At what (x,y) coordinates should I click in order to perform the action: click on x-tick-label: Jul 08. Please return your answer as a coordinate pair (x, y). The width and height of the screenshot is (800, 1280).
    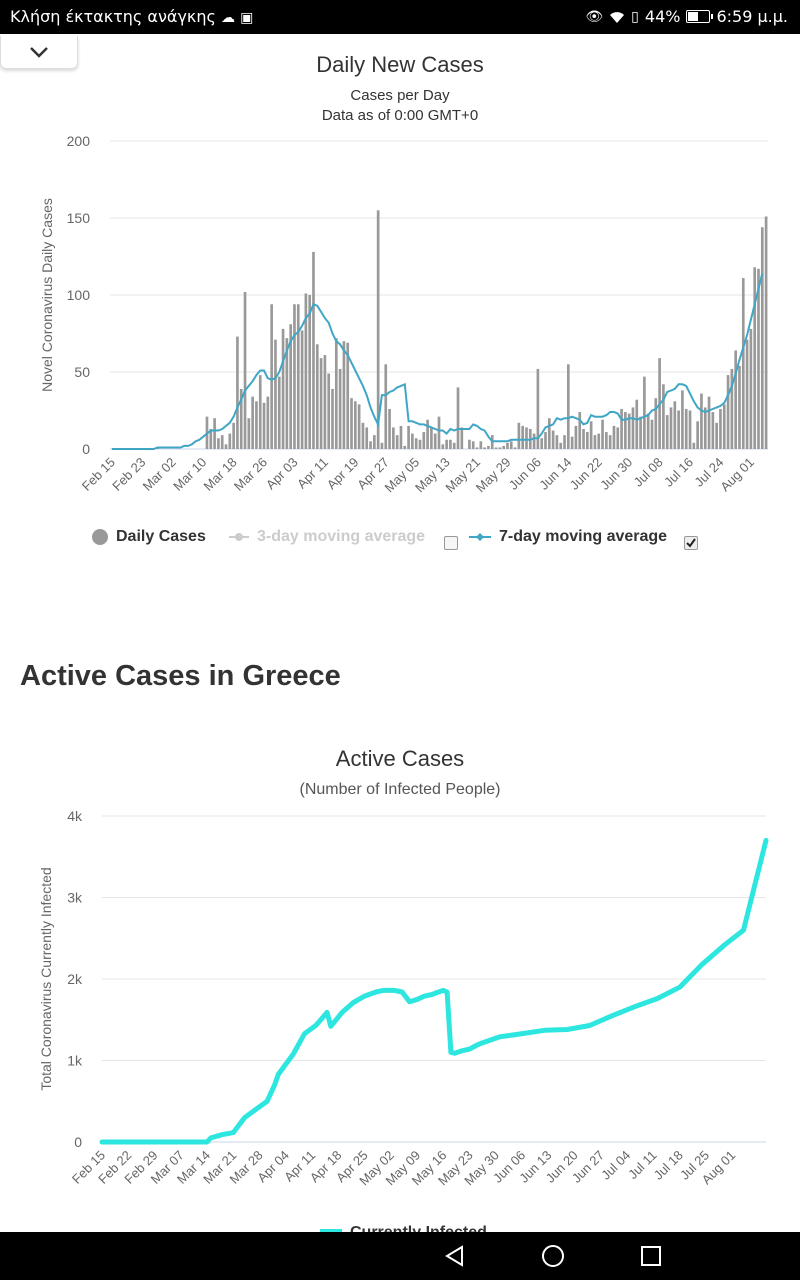
    Looking at the image, I should click on (648, 472).